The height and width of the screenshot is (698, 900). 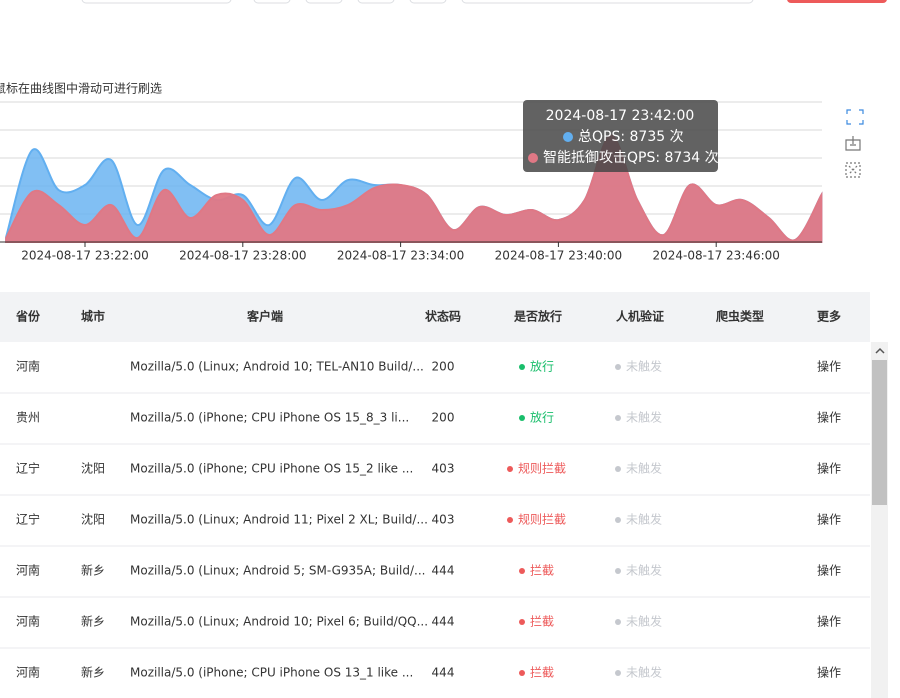 I want to click on tooltip-box, so click(x=620, y=136).